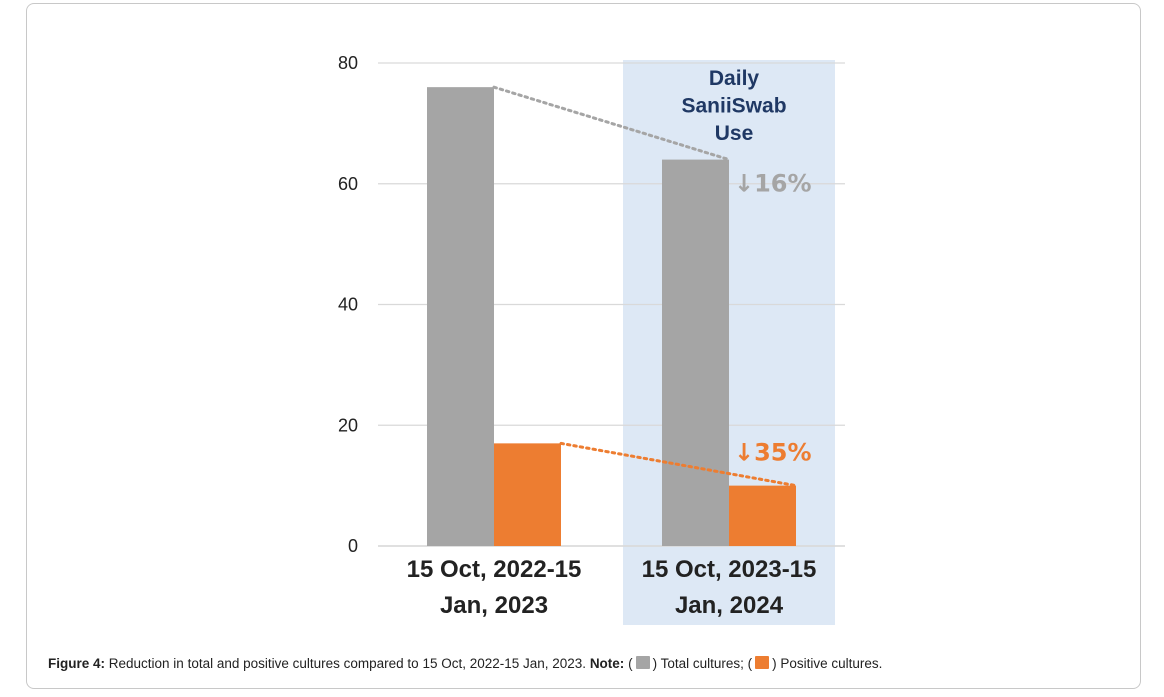 The height and width of the screenshot is (697, 1164). I want to click on x-category-label: 15 Oct, 2022-15, so click(494, 569).